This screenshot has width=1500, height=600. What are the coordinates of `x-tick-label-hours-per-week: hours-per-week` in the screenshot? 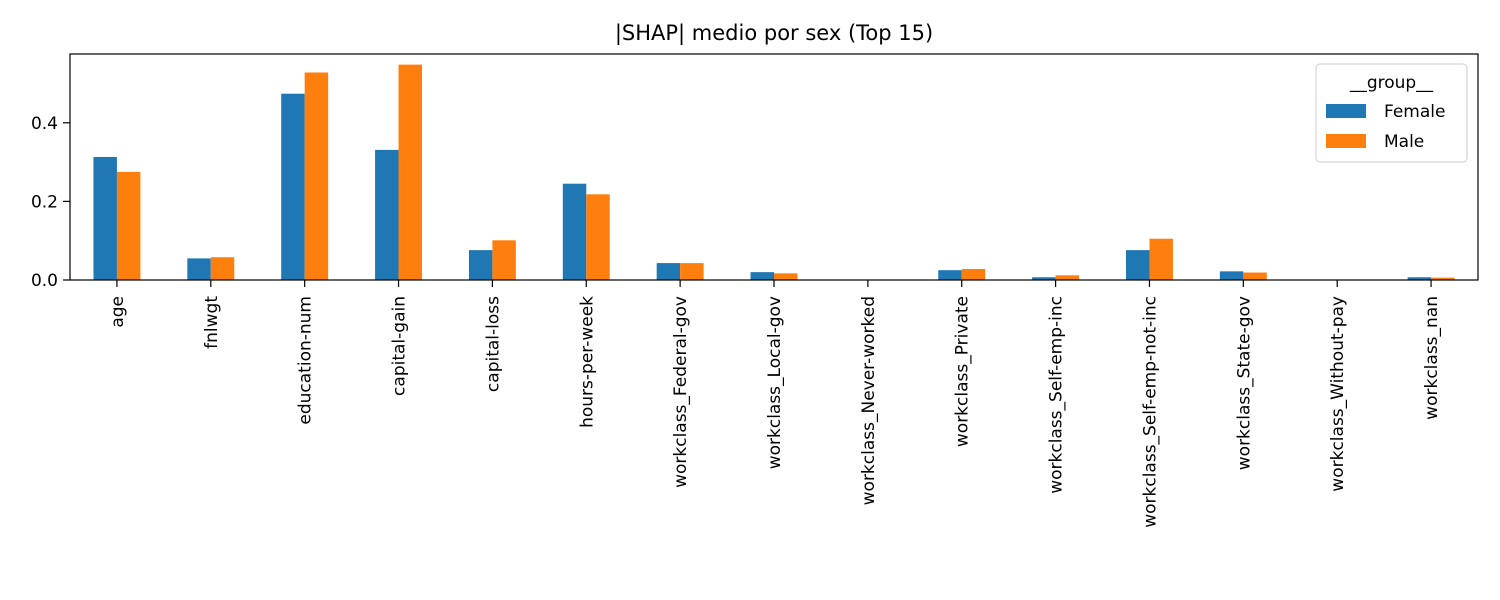 It's located at (587, 362).